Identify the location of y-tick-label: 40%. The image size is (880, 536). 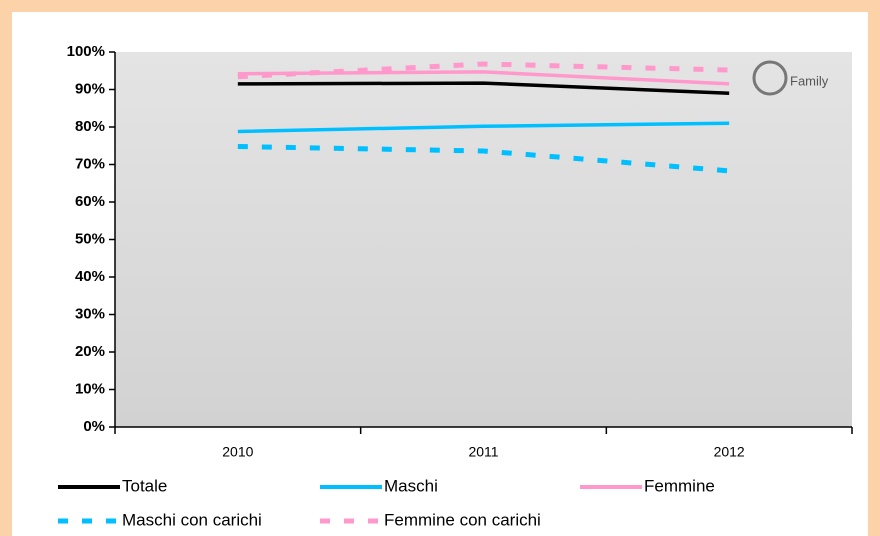
(90, 276).